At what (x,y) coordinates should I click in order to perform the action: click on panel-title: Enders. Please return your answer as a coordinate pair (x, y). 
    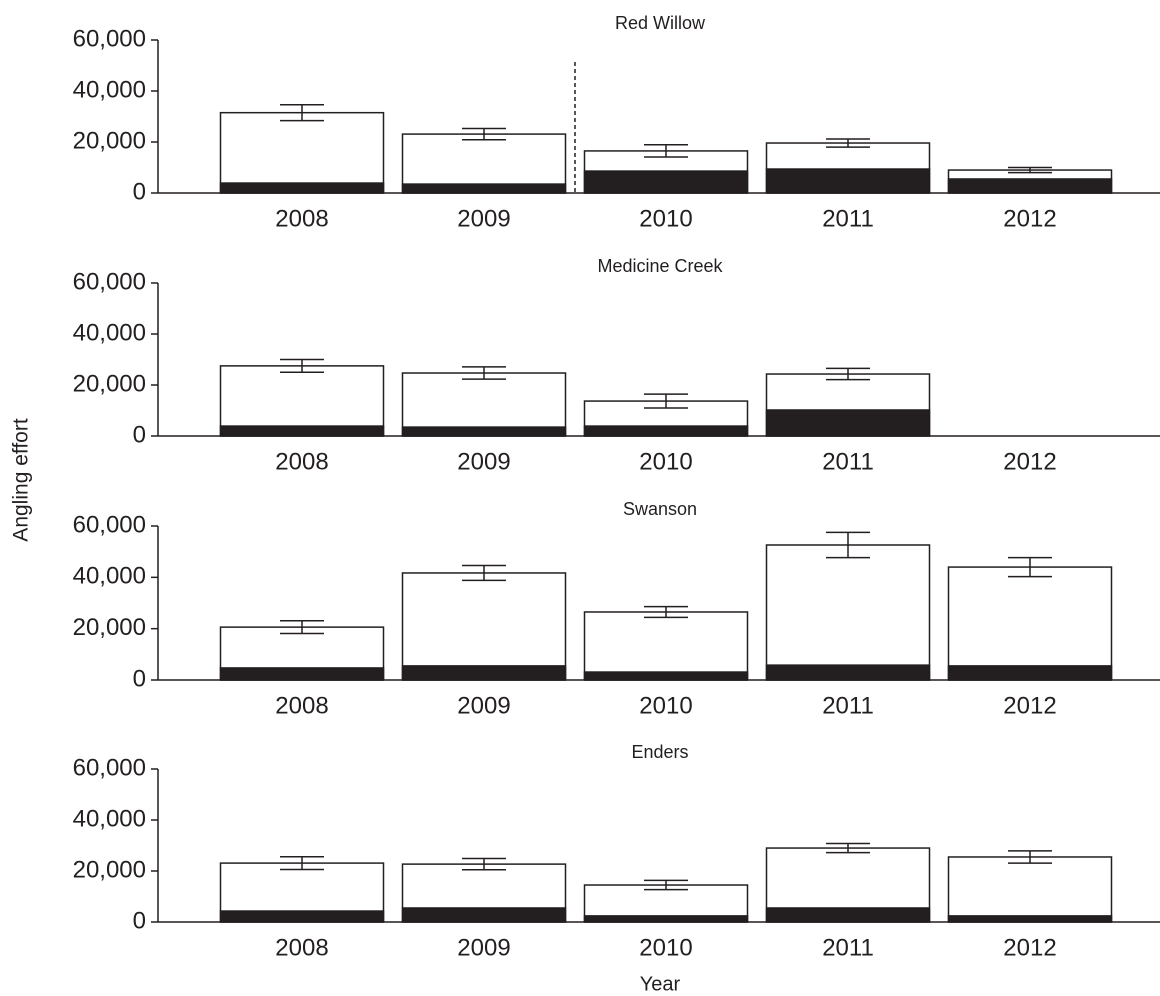
    Looking at the image, I should click on (659, 752).